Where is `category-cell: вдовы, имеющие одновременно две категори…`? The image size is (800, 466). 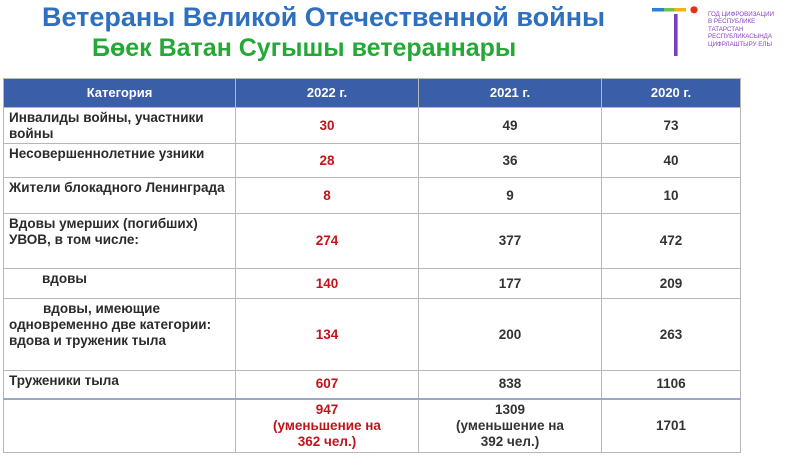
category-cell: вдовы, имеющие одновременно две категори… is located at coordinates (119, 334).